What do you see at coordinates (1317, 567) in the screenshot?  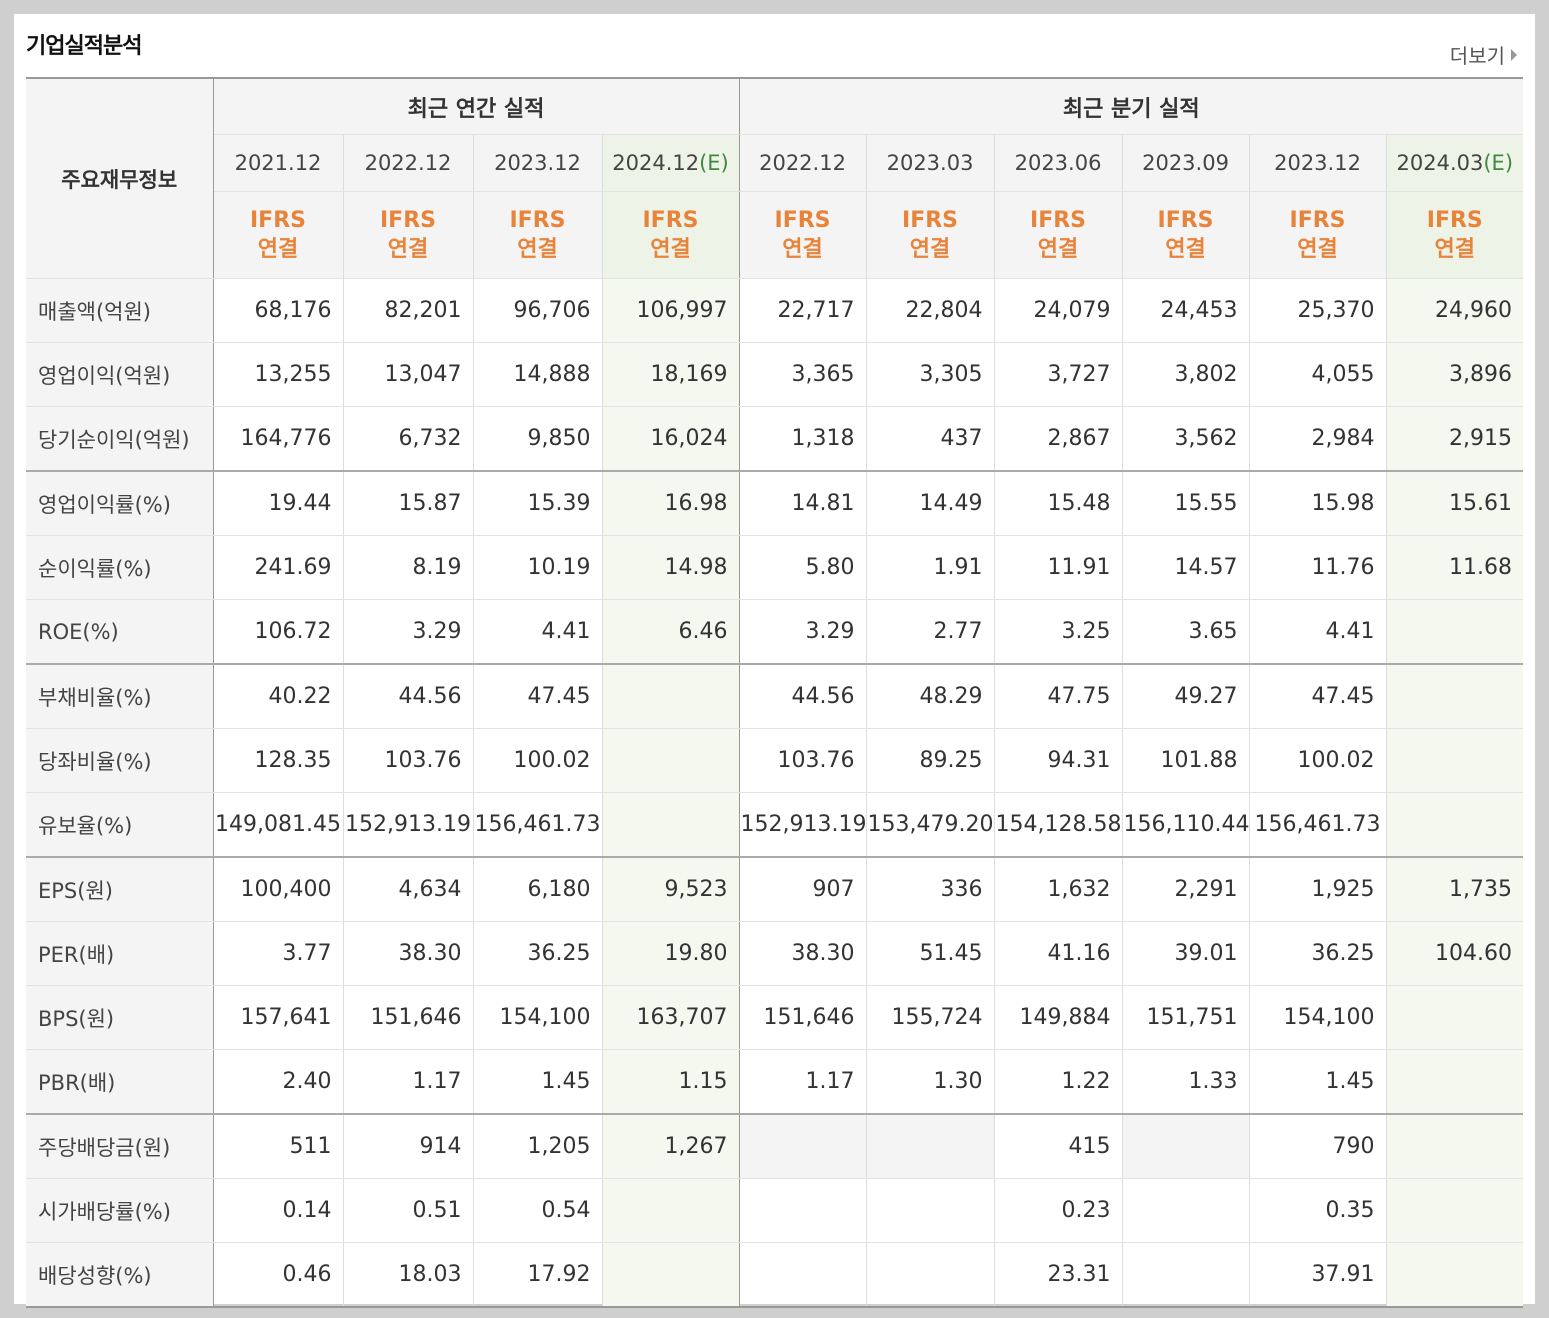 I see `value-cell: 11.76` at bounding box center [1317, 567].